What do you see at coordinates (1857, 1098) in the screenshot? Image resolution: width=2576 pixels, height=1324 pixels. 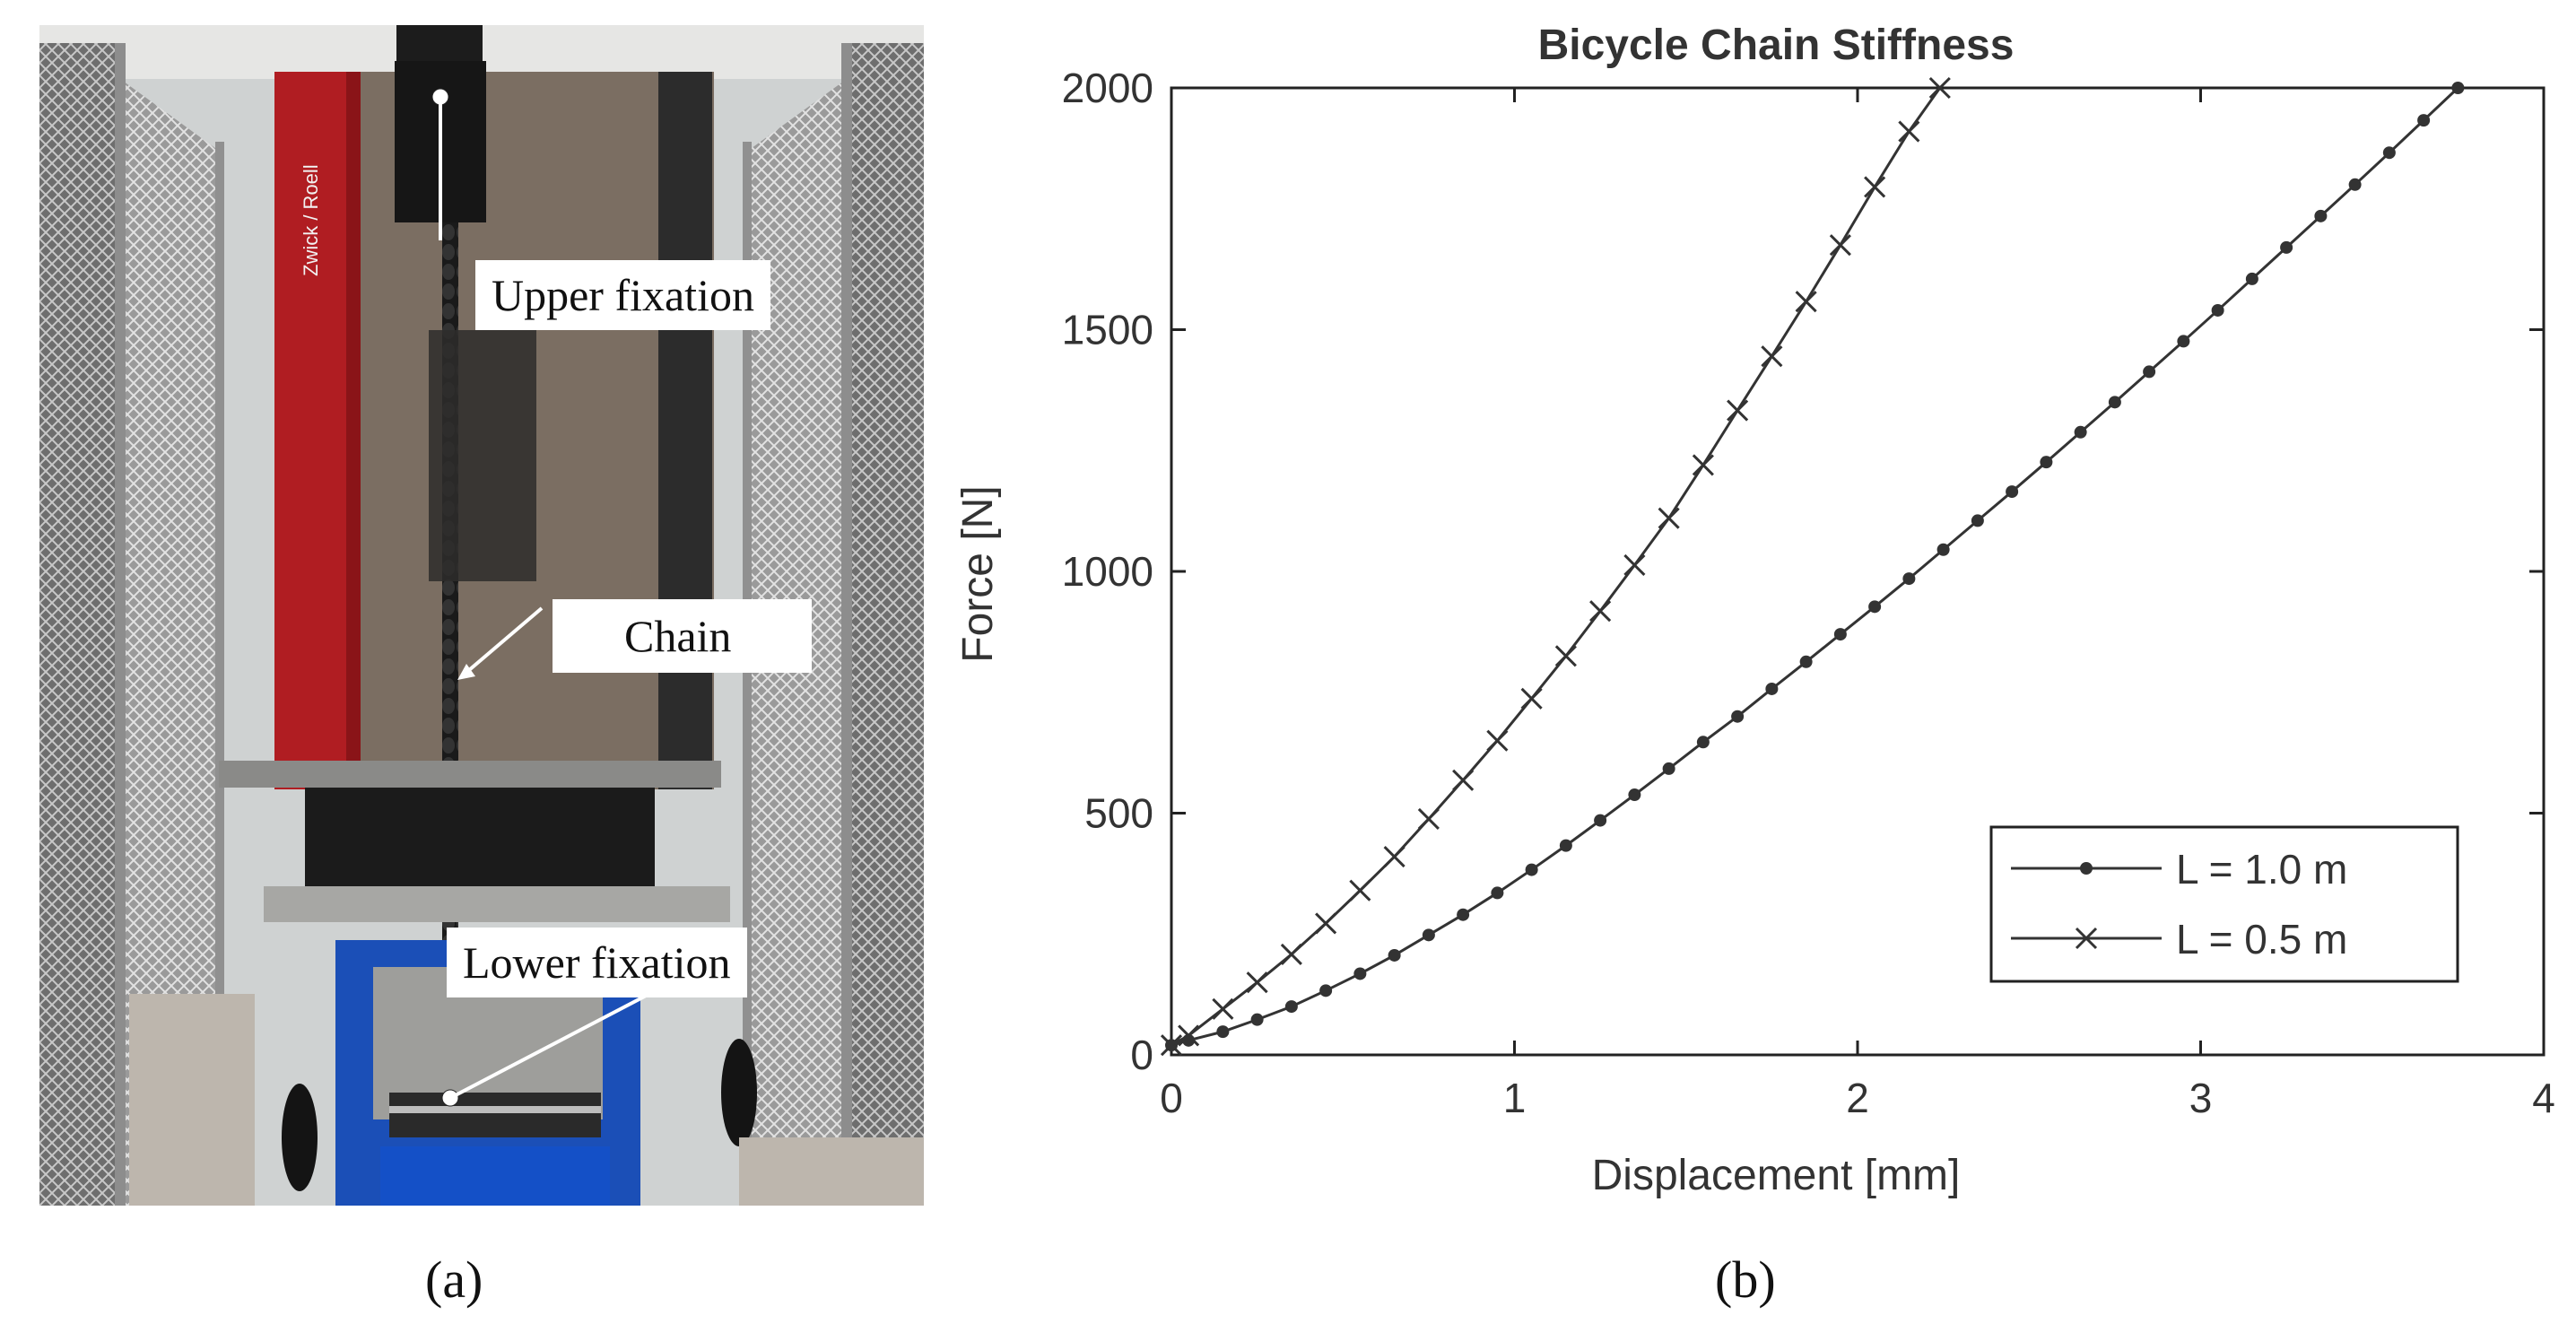 I see `x-tick-label: 2` at bounding box center [1857, 1098].